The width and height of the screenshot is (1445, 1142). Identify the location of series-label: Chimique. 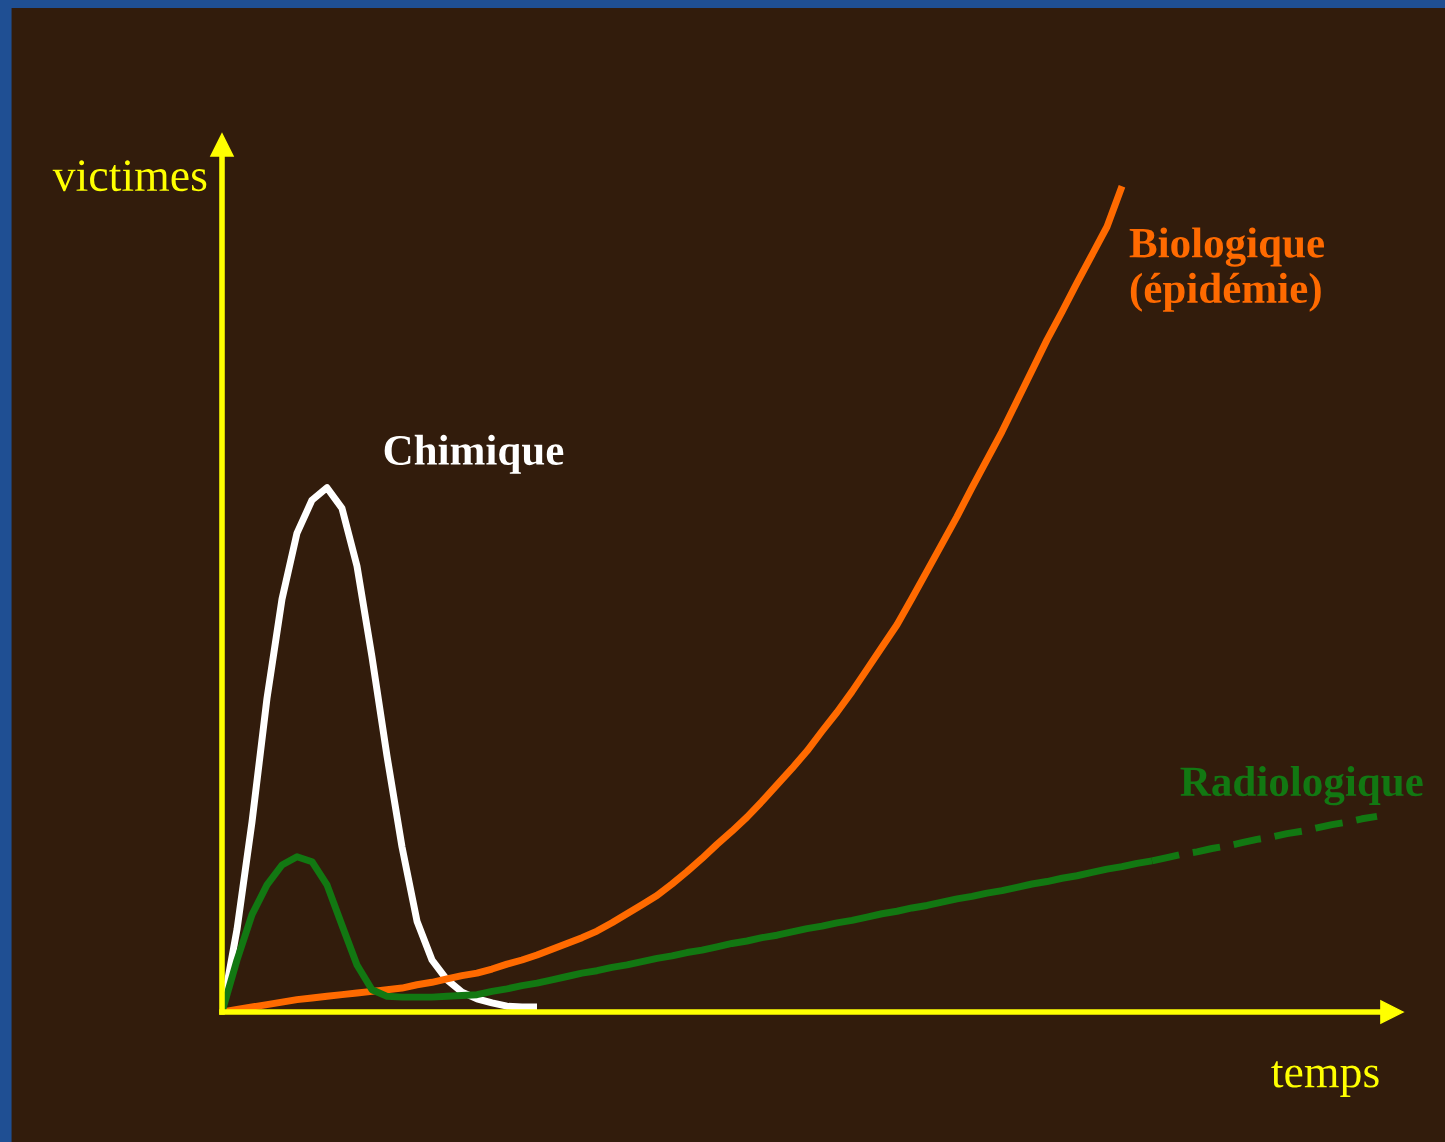
(474, 454).